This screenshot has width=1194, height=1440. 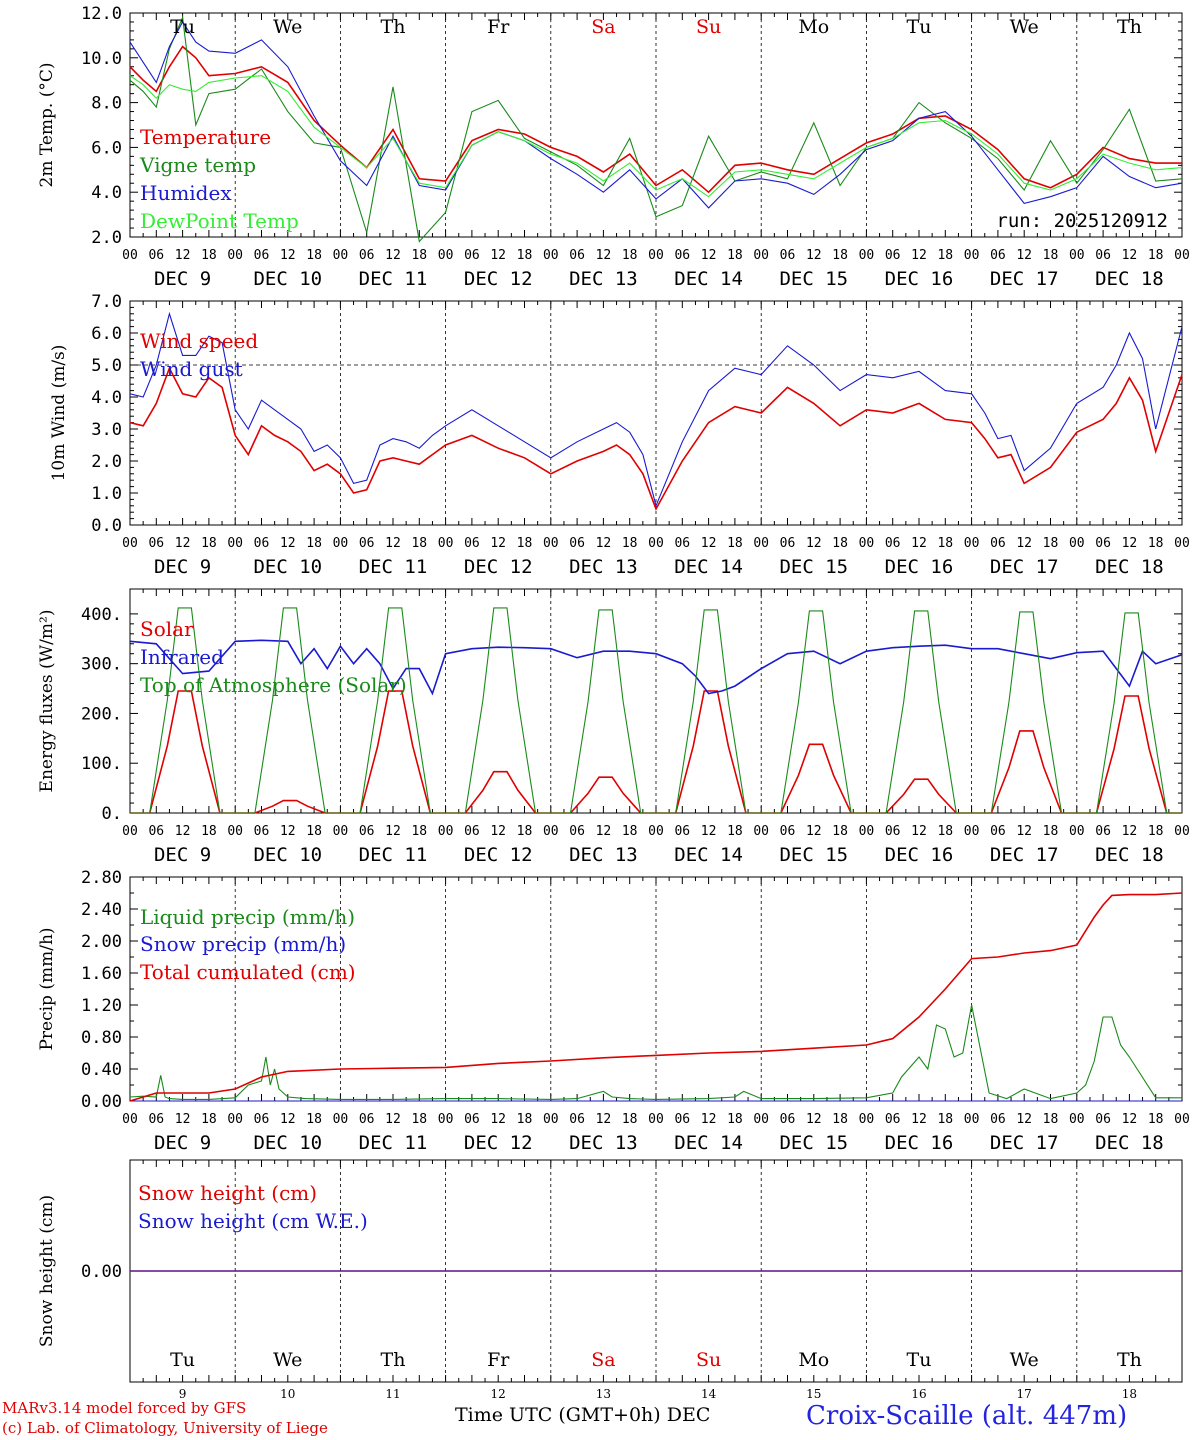 I want to click on date-label: DEC 15, so click(x=813, y=855).